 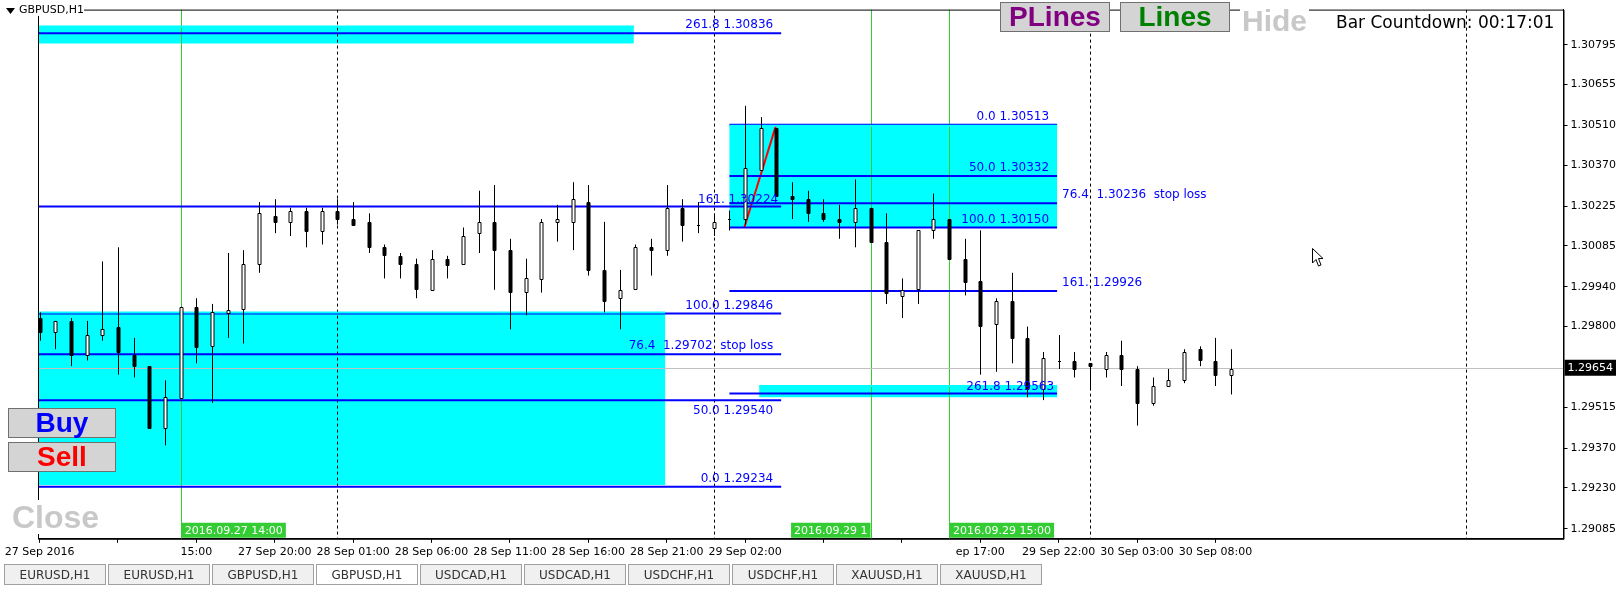 I want to click on x-tick-label: 29 Sep 22:00, so click(x=1058, y=552).